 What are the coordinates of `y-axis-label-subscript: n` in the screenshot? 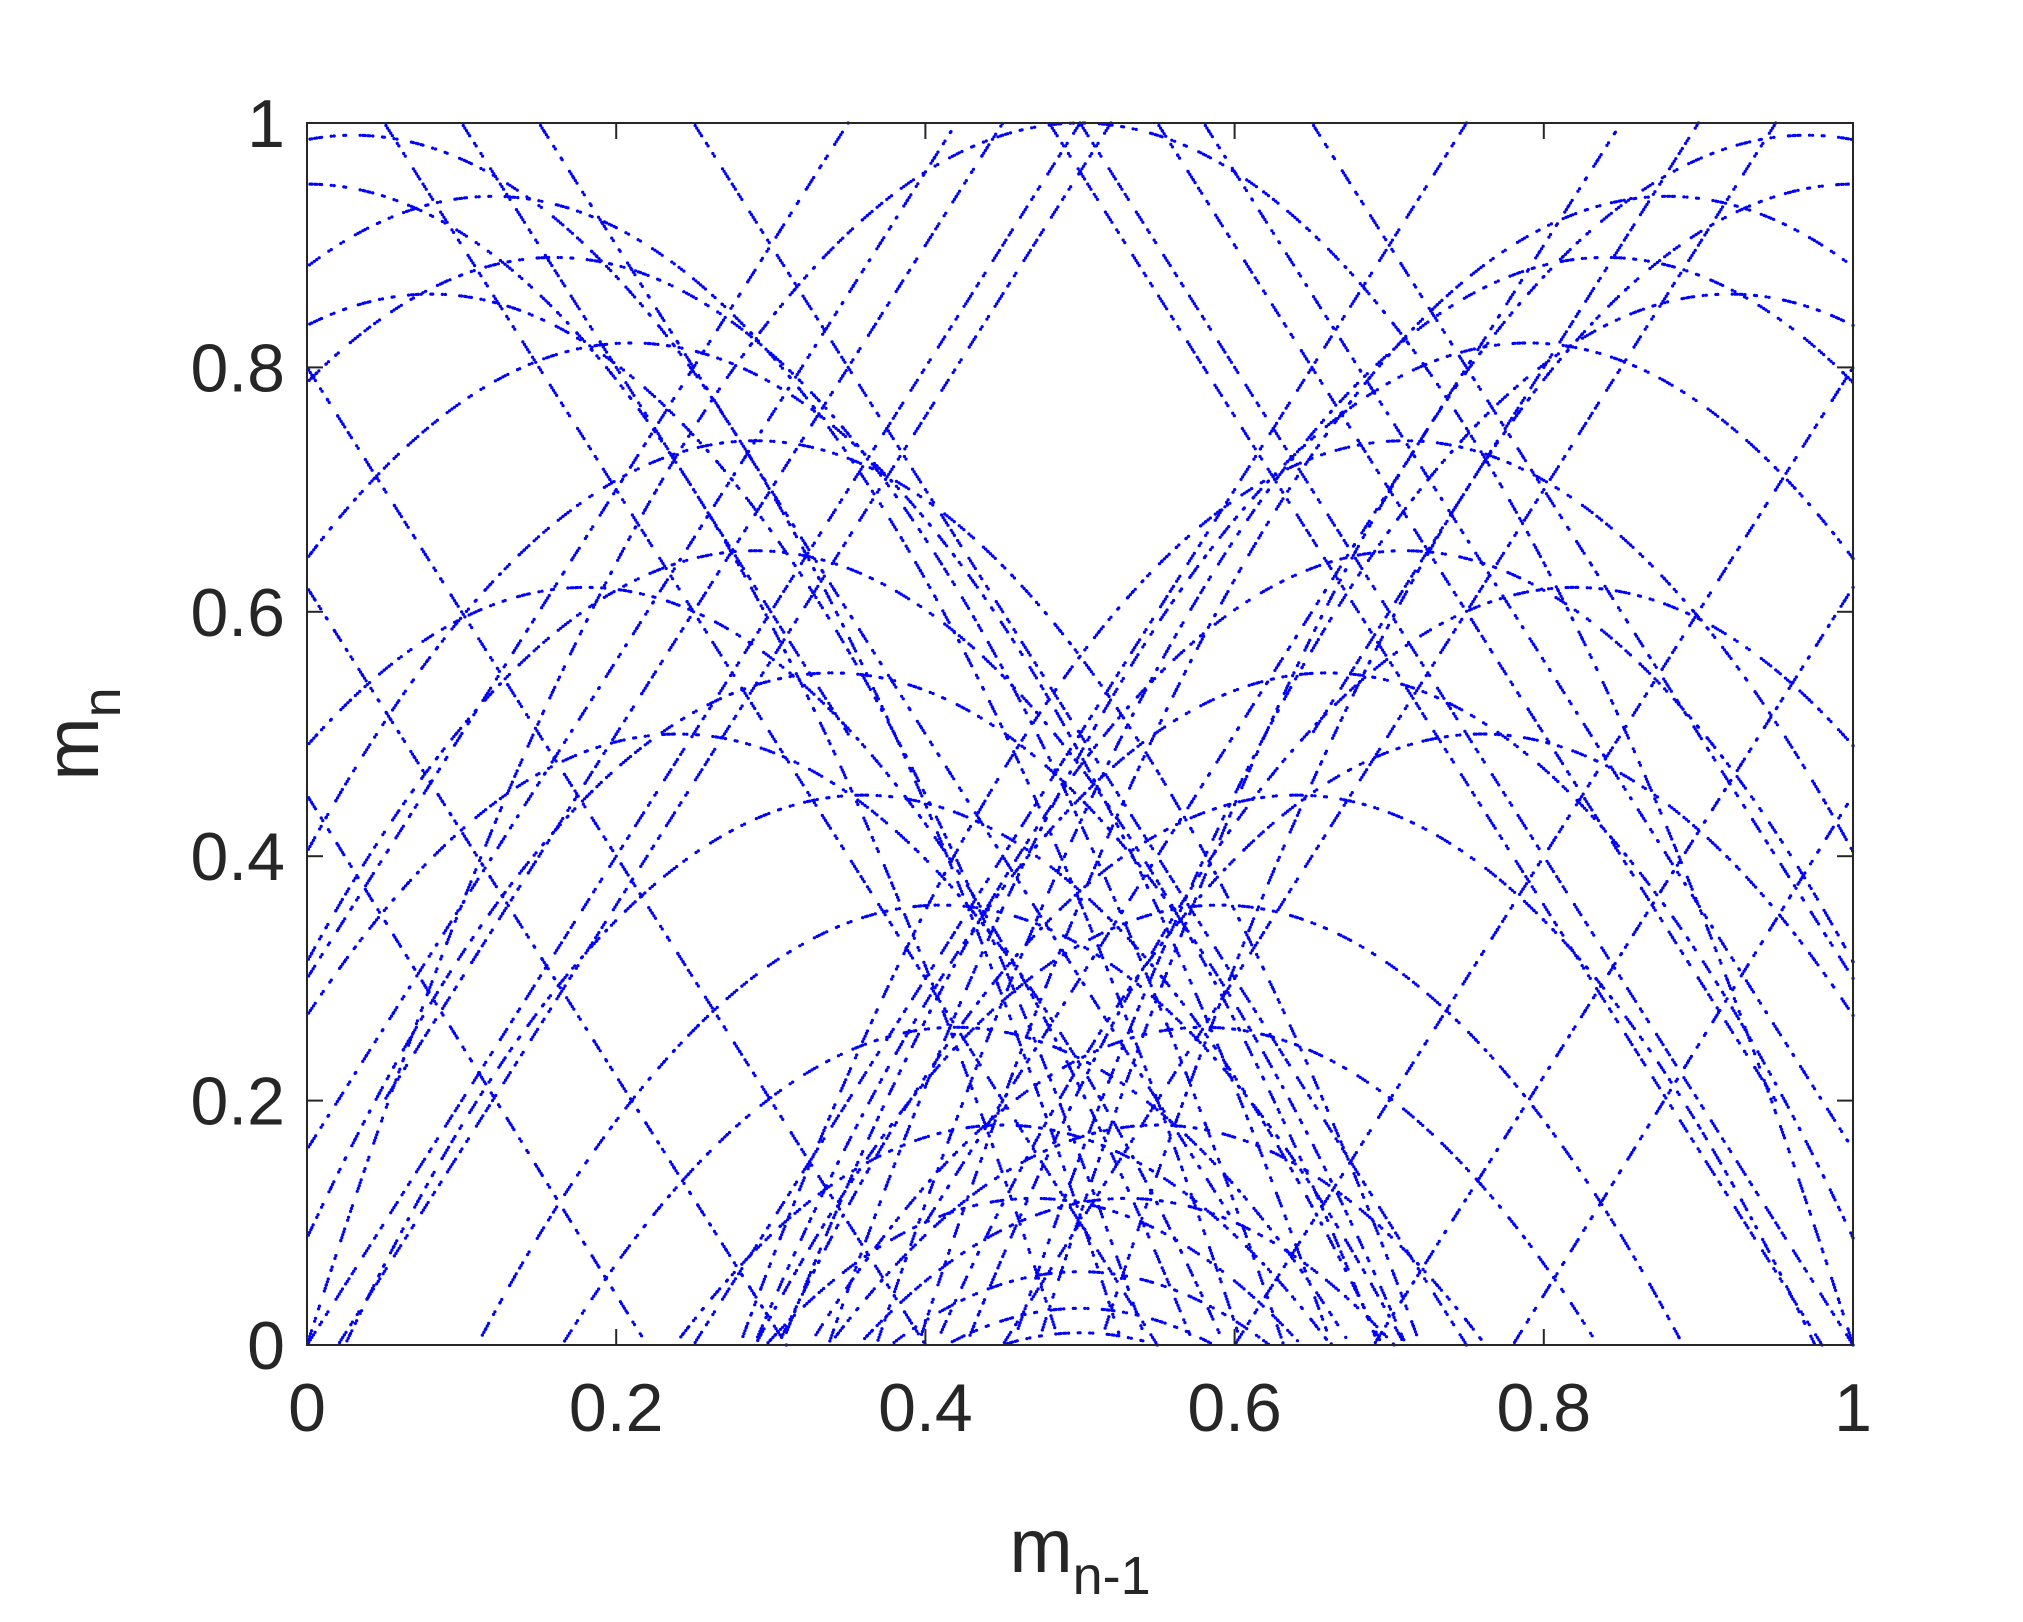 It's located at (102, 702).